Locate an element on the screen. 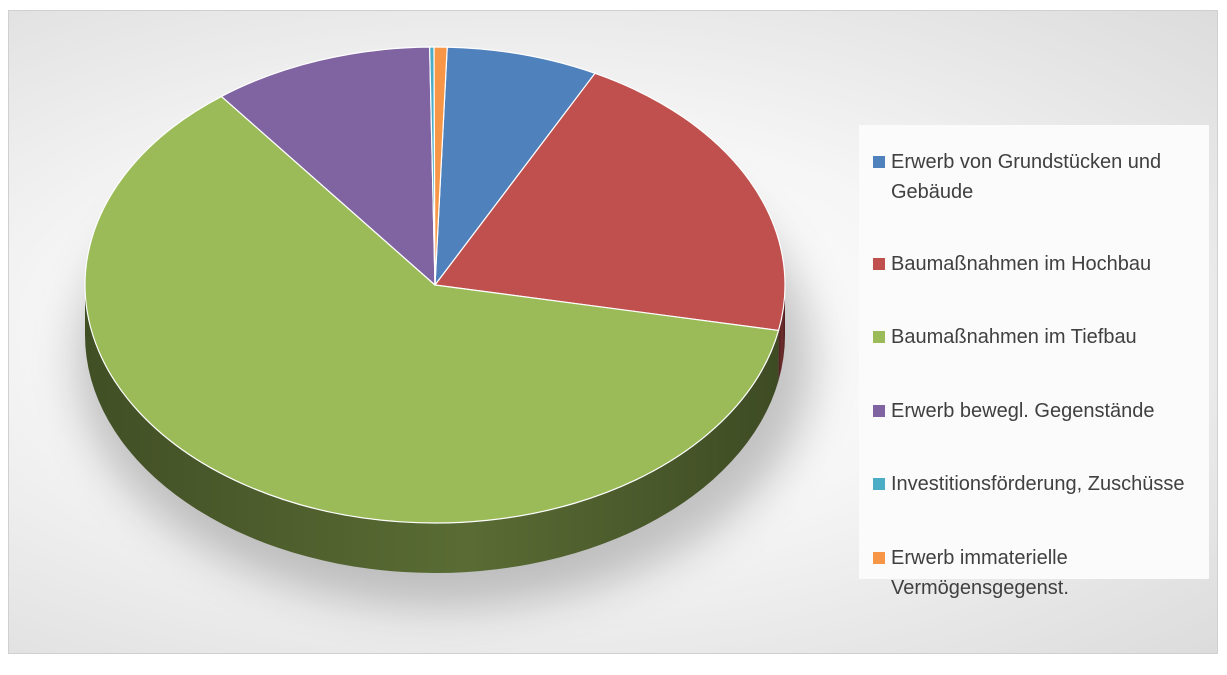  legend-swatch-investitionsfoerderung is located at coordinates (879, 484).